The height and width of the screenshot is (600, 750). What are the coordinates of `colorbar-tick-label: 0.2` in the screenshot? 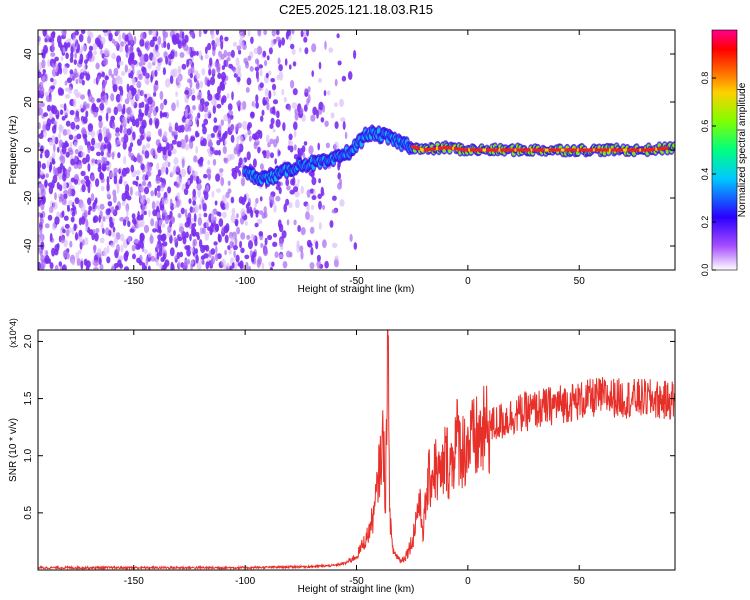 It's located at (705, 222).